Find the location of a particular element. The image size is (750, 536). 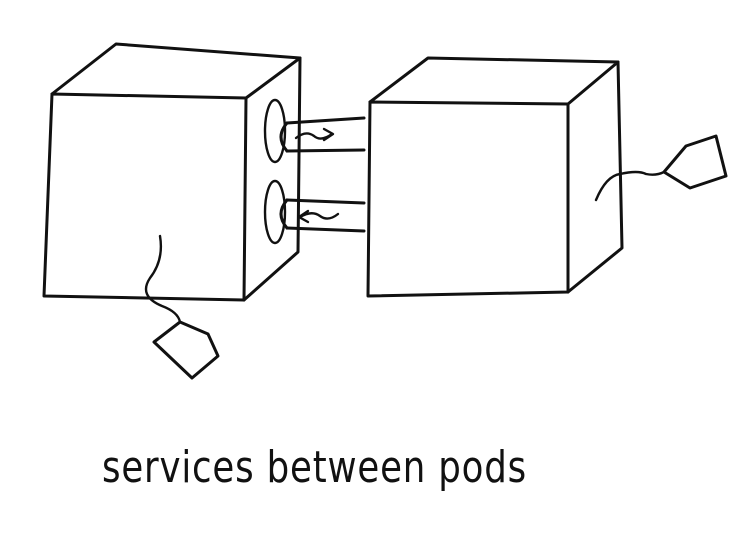

arrow-right-icon is located at coordinates (314, 134).